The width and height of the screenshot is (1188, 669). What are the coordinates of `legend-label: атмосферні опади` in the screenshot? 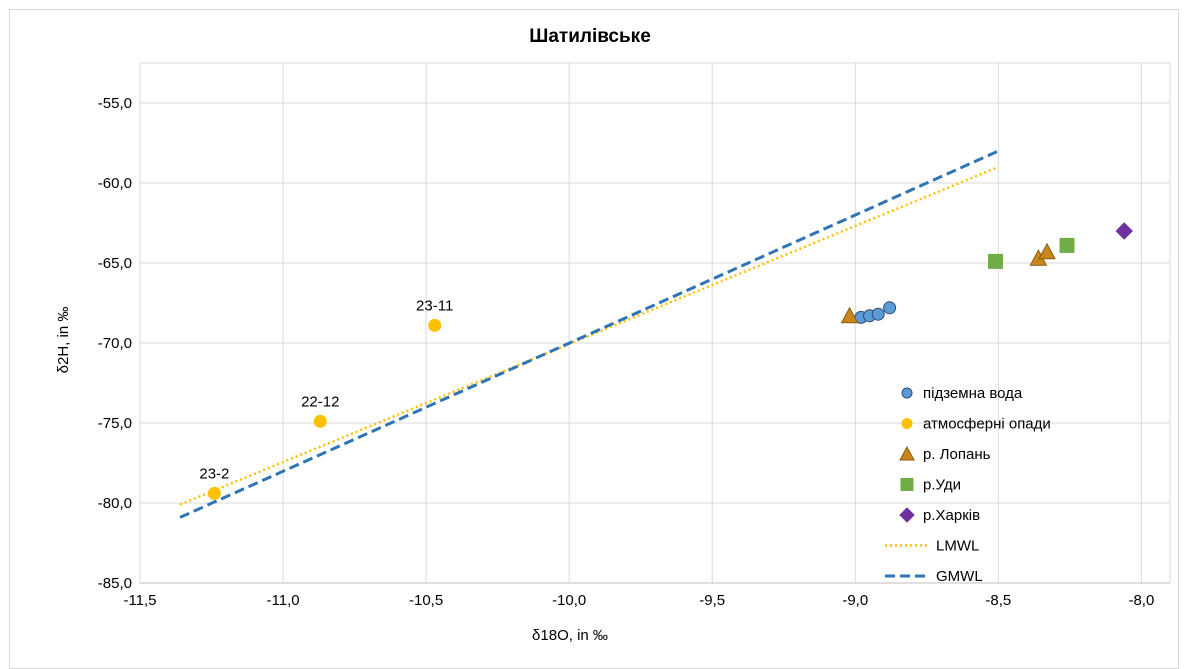 It's located at (987, 424).